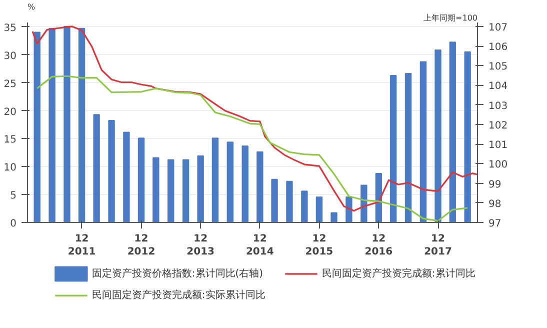  What do you see at coordinates (498, 106) in the screenshot?
I see `y2-tick-label: 103` at bounding box center [498, 106].